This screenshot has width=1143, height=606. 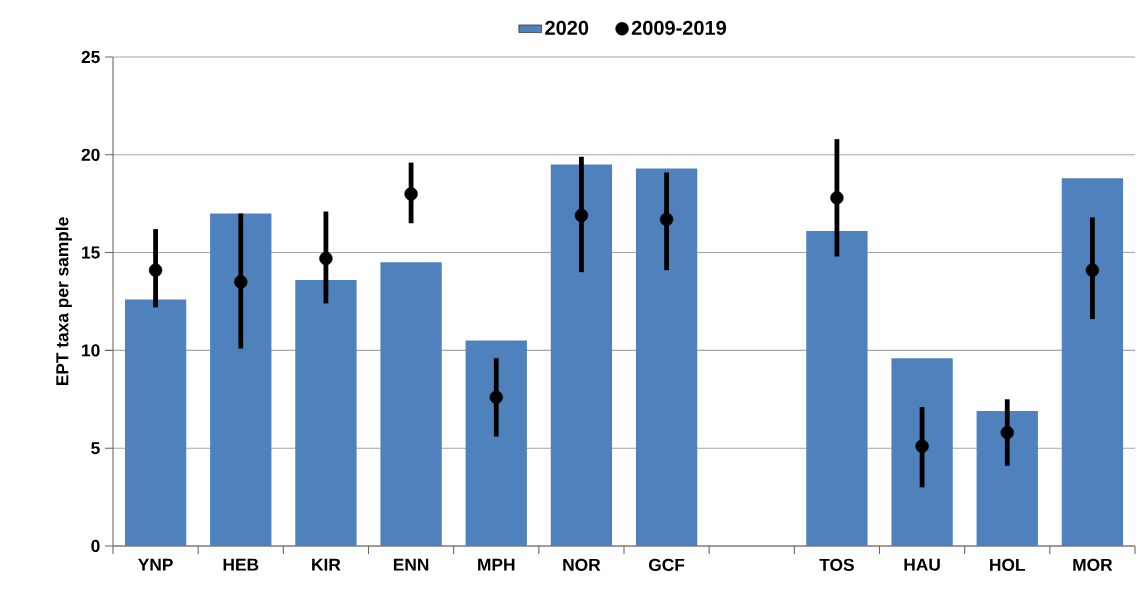 What do you see at coordinates (90, 154) in the screenshot?
I see `y-tick-label: 20` at bounding box center [90, 154].